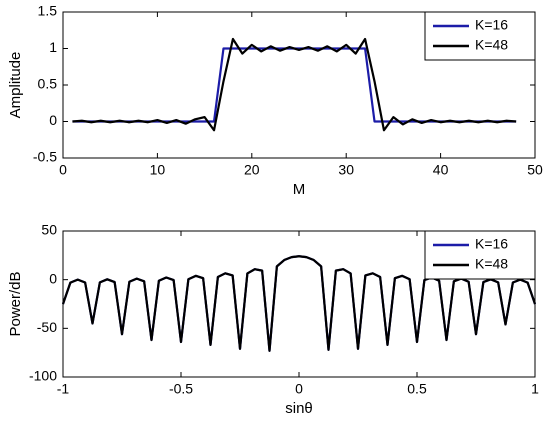  What do you see at coordinates (53, 47) in the screenshot?
I see `y-tick-label: 1` at bounding box center [53, 47].